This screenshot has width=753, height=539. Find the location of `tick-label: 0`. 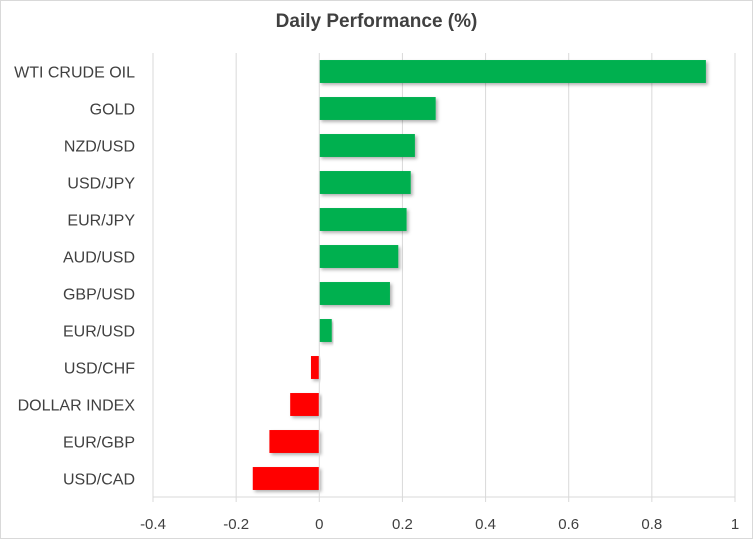

tick-label: 0 is located at coordinates (319, 524).